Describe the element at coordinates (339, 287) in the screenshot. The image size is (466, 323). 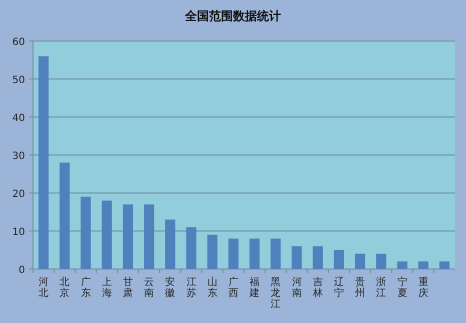
I see `x-tick-label: 辽宁` at that location.